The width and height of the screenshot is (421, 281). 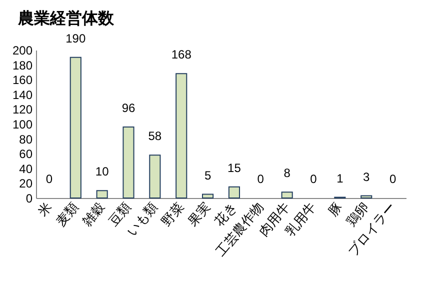 I want to click on x-tick-label: 豚, so click(x=335, y=209).